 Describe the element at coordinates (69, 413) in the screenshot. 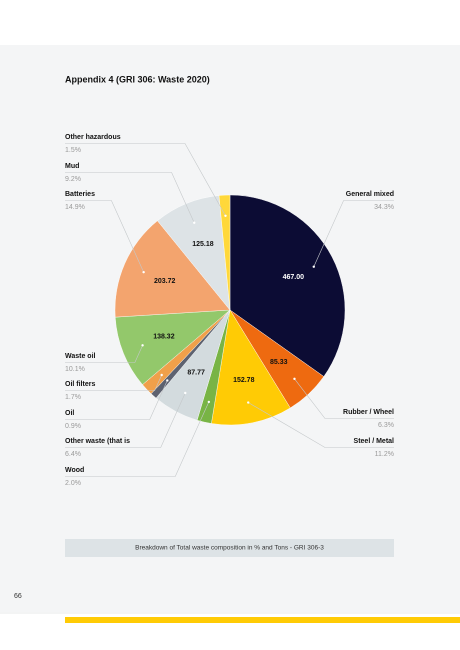

I see `slice-name: Oil` at that location.